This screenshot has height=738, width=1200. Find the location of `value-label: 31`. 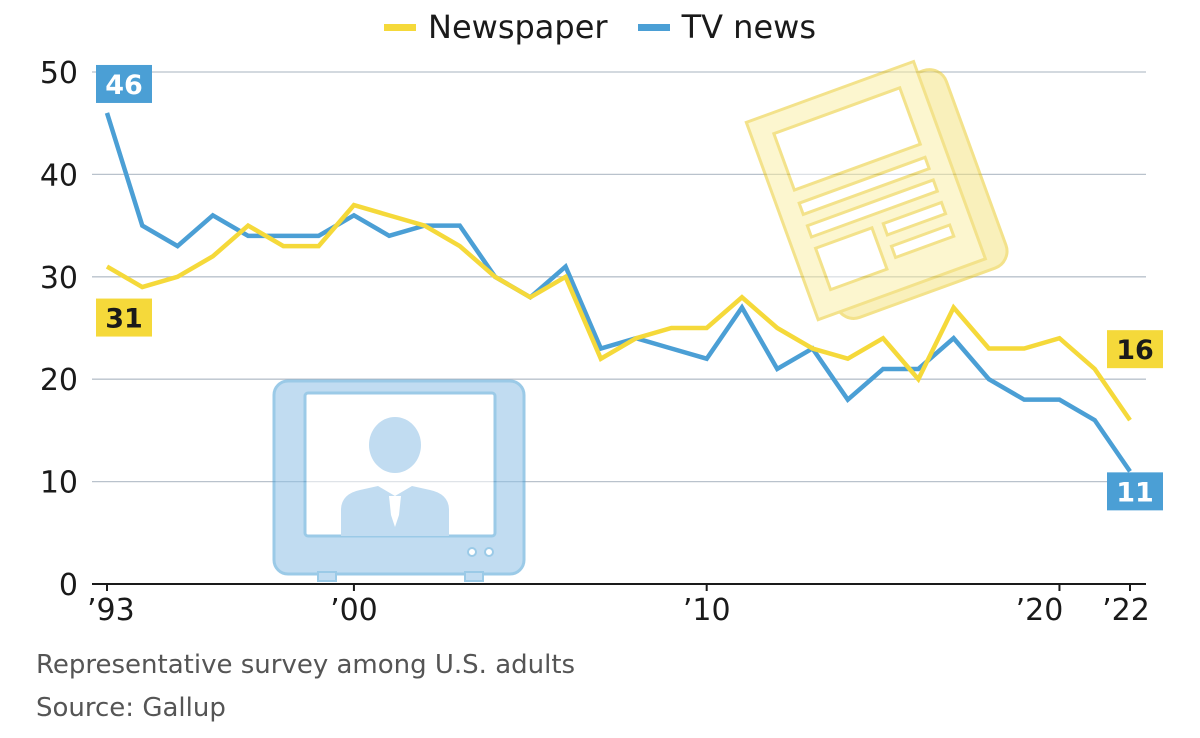

value-label: 31 is located at coordinates (124, 319).